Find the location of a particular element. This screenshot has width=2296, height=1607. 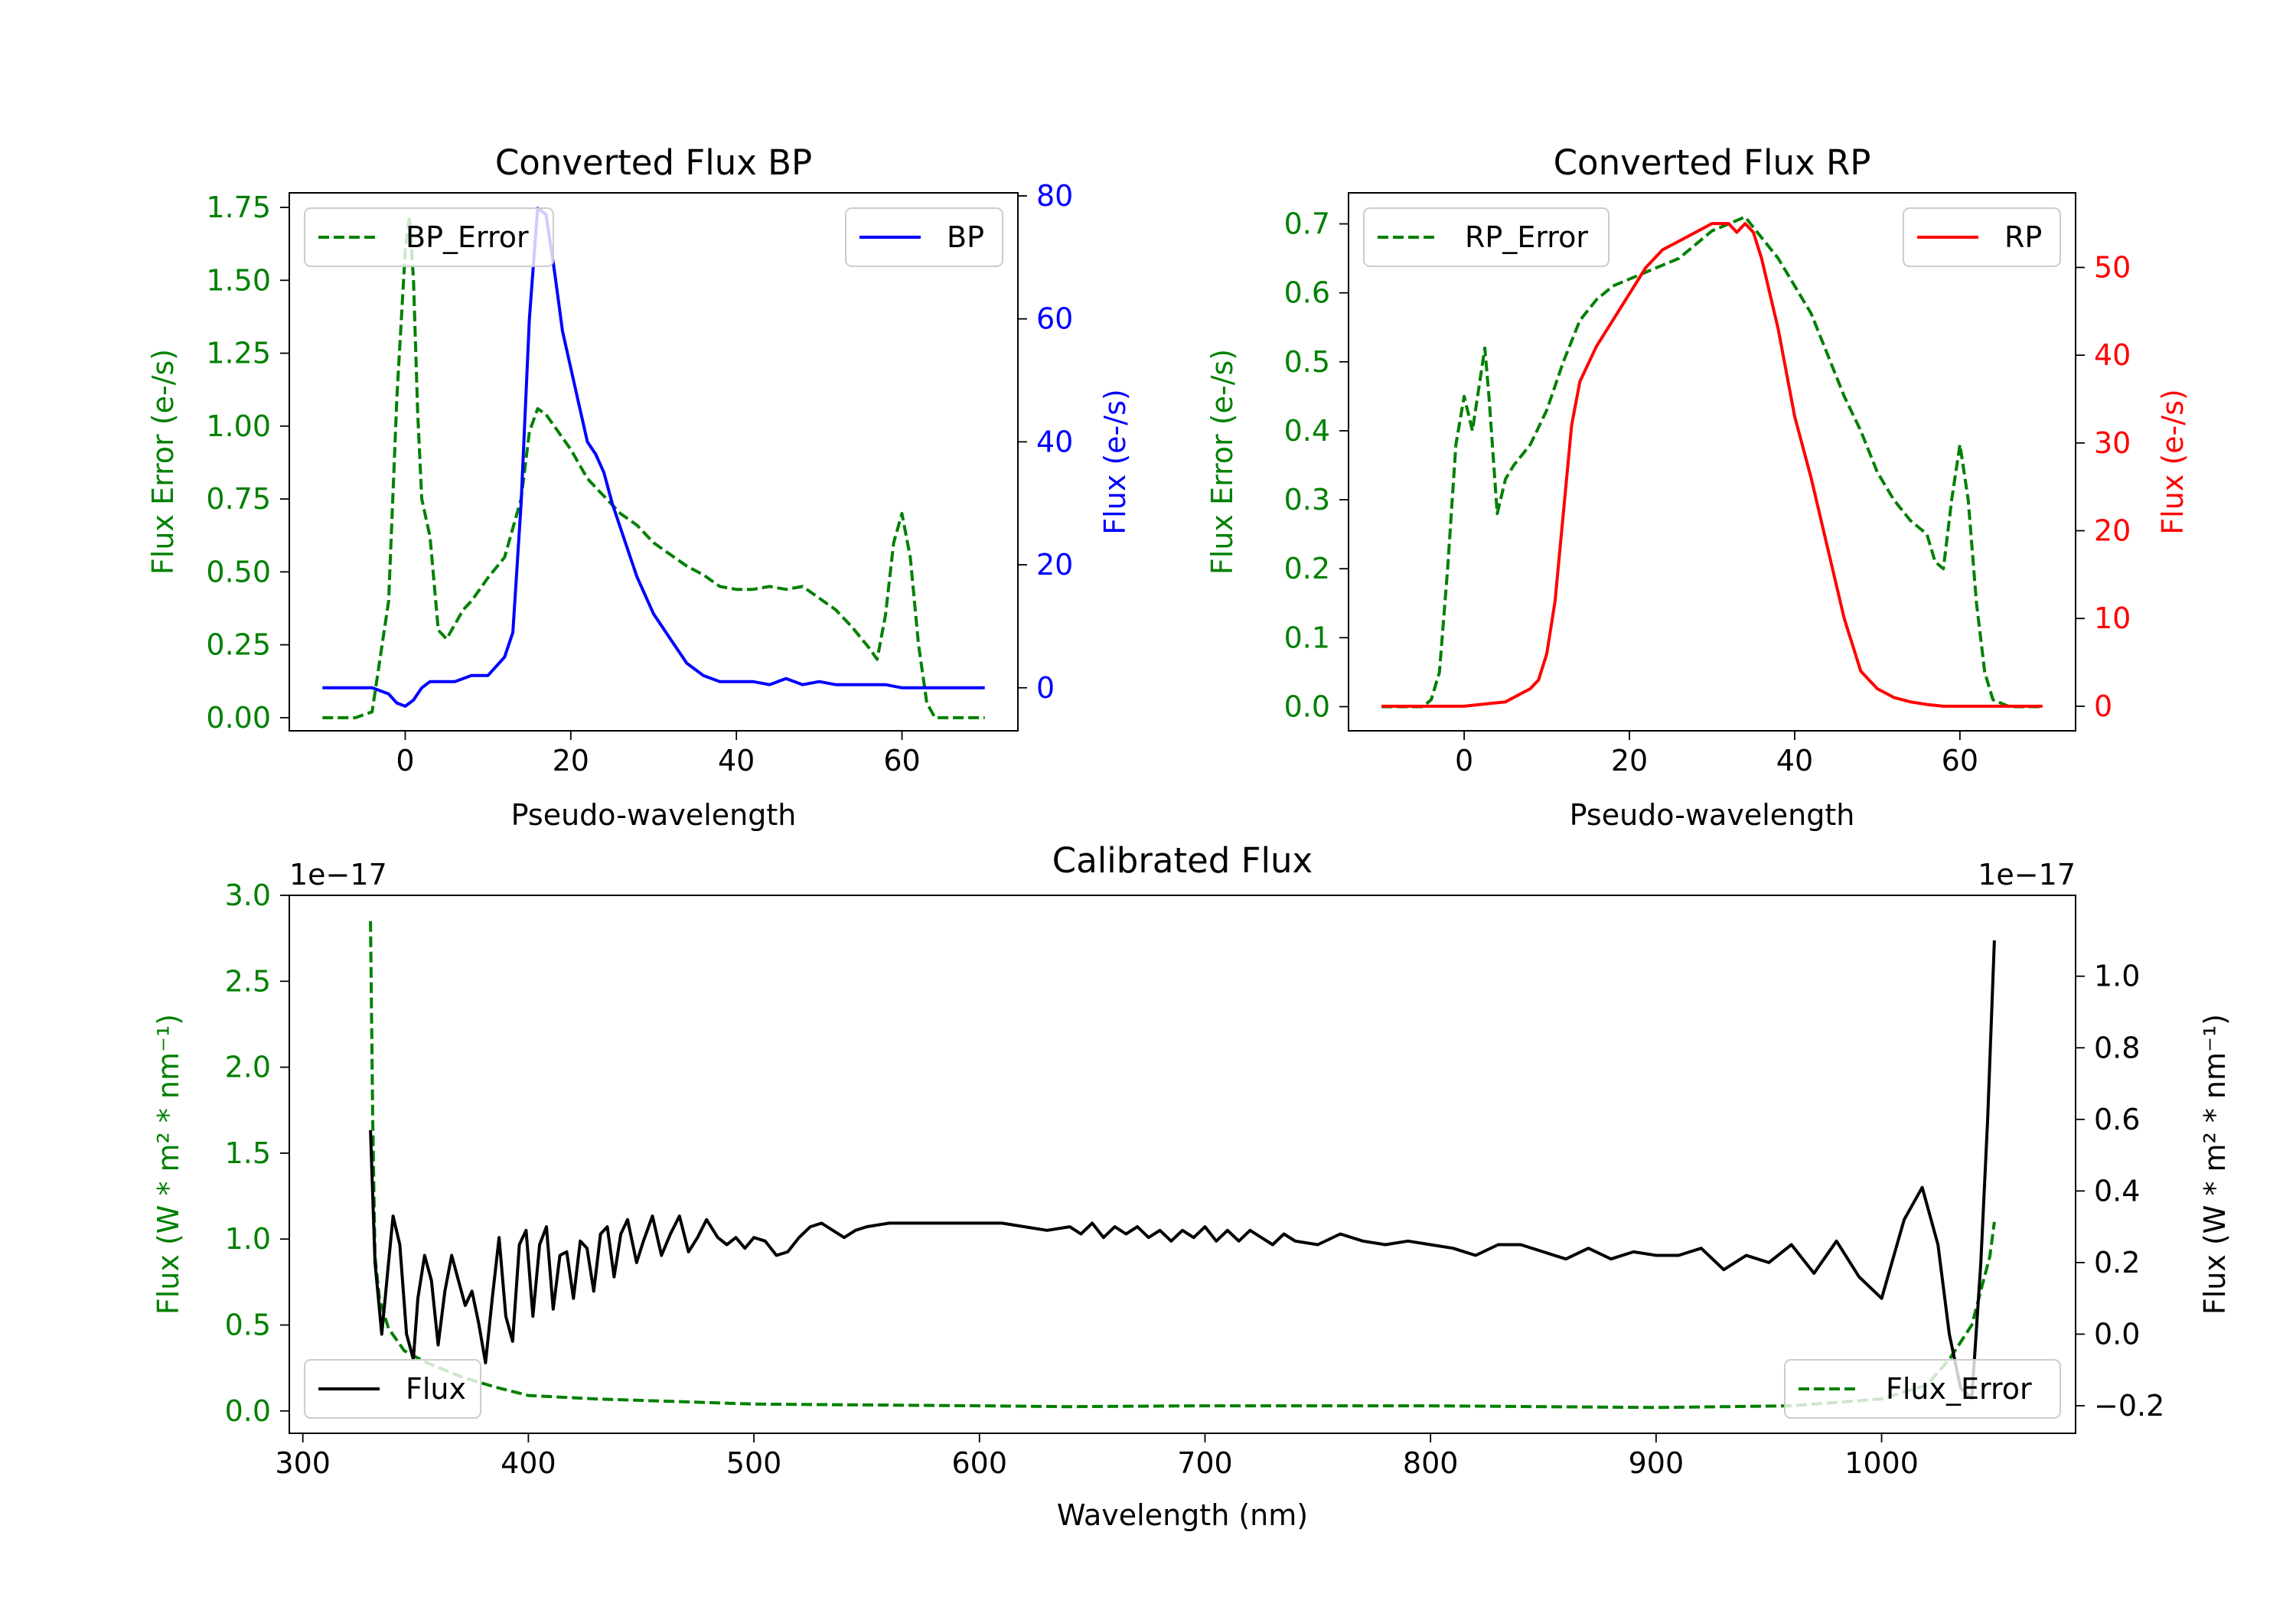

x-tick-label: 500 is located at coordinates (754, 1463).